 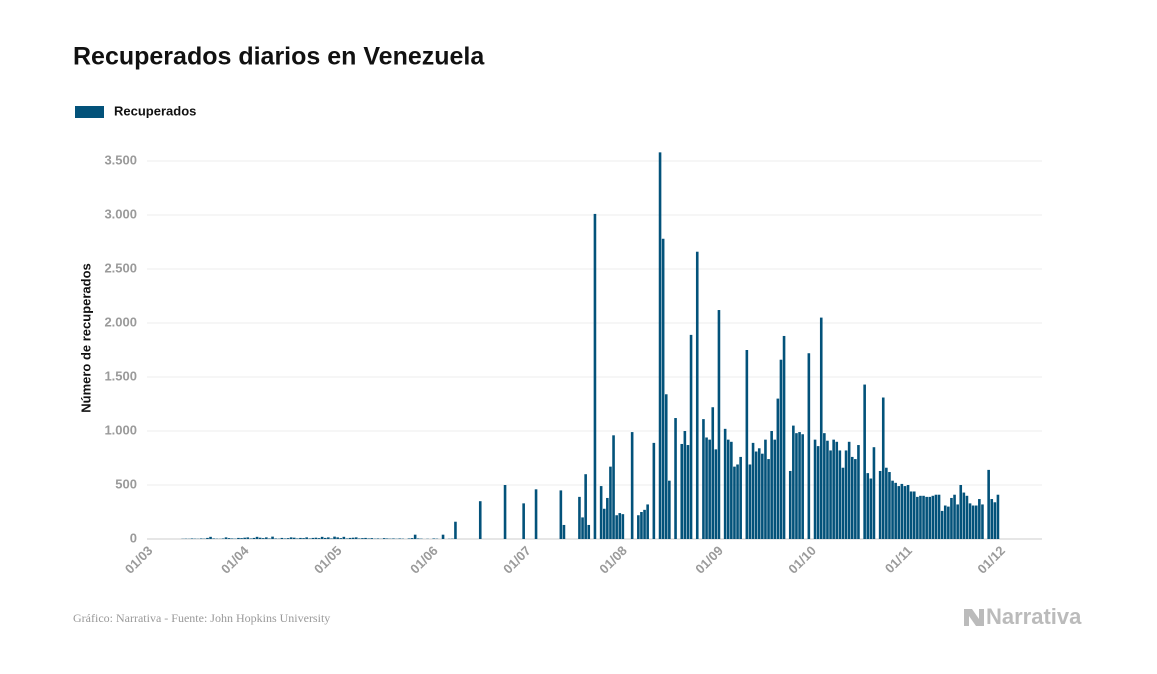 I want to click on x-tick-label: 01/11, so click(x=898, y=559).